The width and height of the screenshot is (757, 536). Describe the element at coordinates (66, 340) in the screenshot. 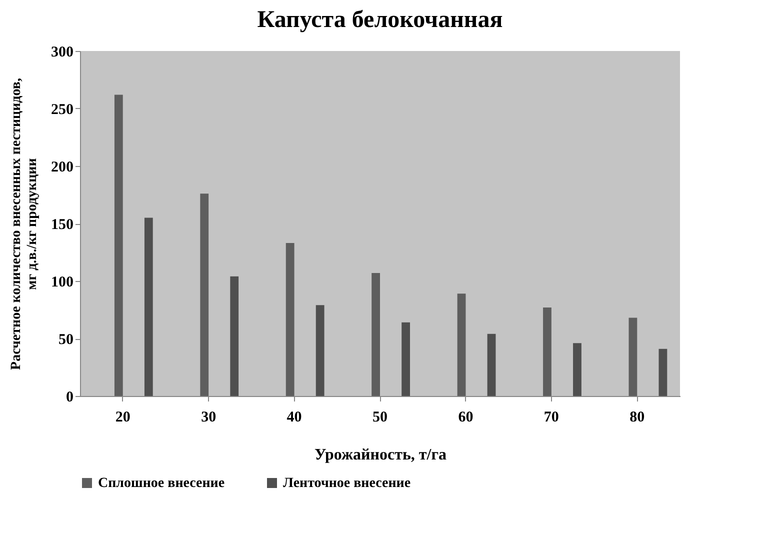

I see `y-tick-label: 50` at that location.